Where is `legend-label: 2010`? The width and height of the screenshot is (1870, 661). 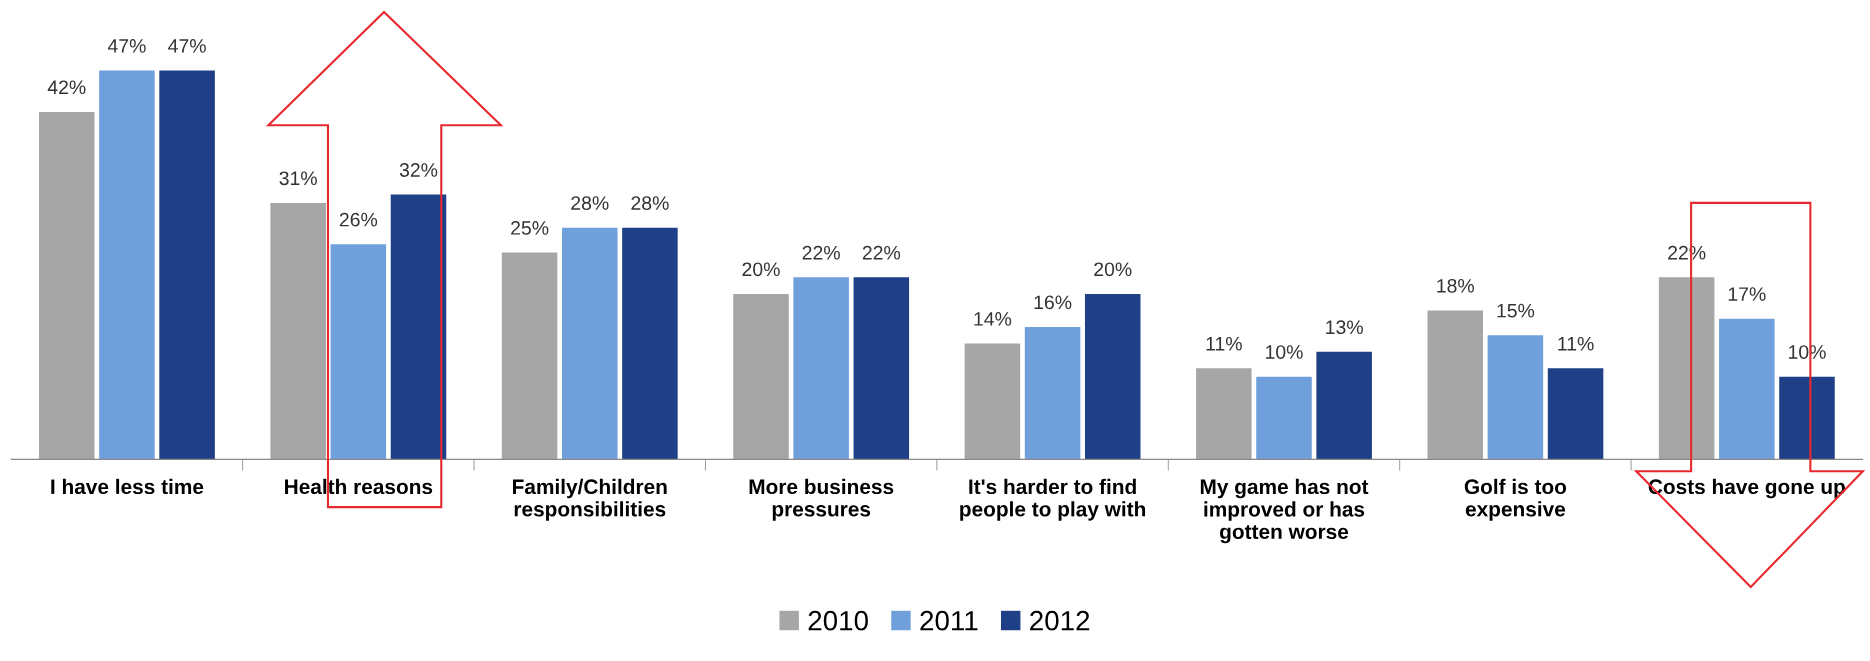 legend-label: 2010 is located at coordinates (838, 620).